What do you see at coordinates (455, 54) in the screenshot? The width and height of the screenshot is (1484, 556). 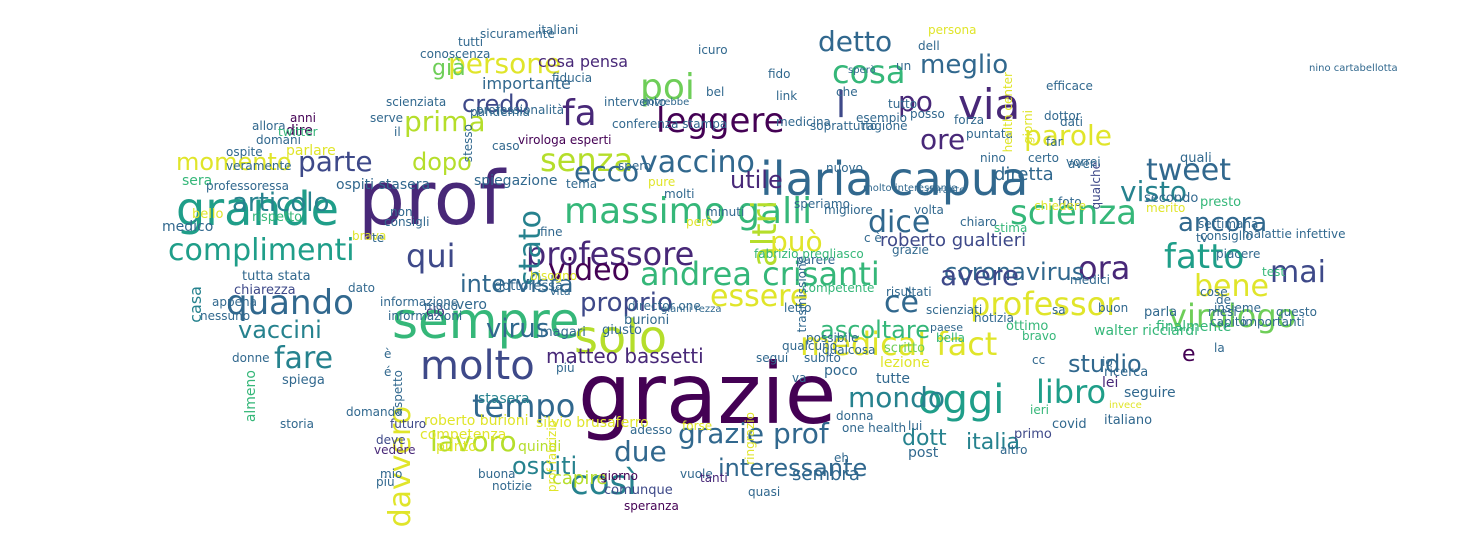 I see `cloud-word: conoscenza` at bounding box center [455, 54].